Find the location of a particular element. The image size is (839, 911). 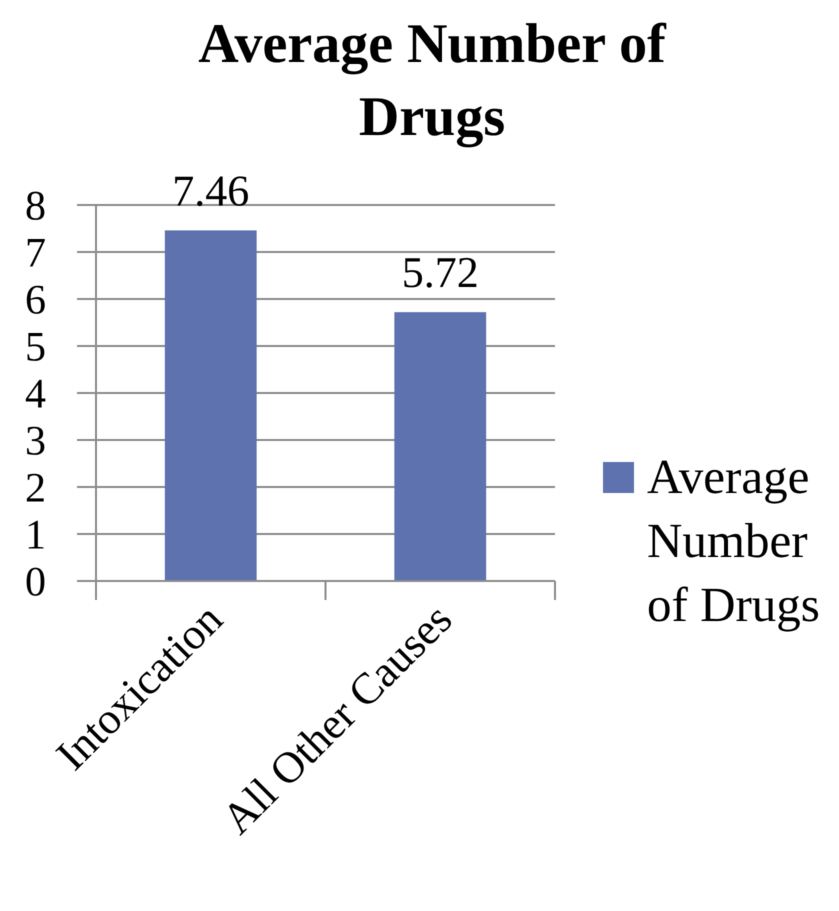

y-tick-label: 1 is located at coordinates (35, 535).